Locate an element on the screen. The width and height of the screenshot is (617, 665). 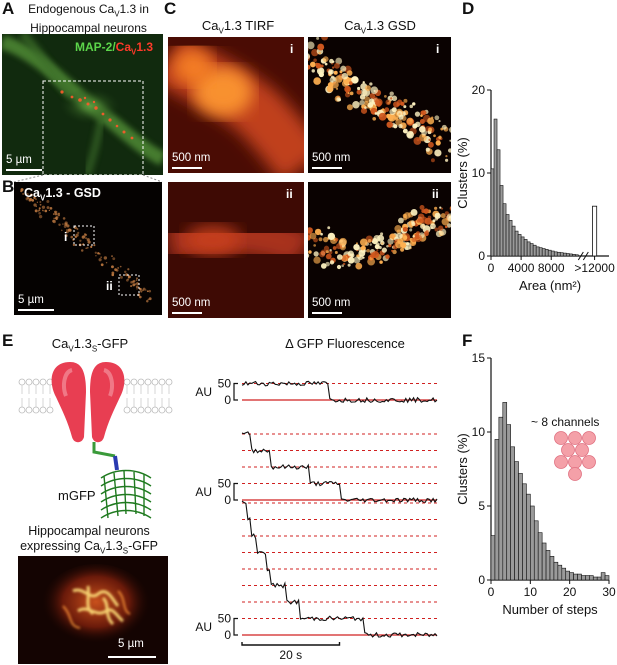
e-title-post: -GFP is located at coordinates (113, 343).